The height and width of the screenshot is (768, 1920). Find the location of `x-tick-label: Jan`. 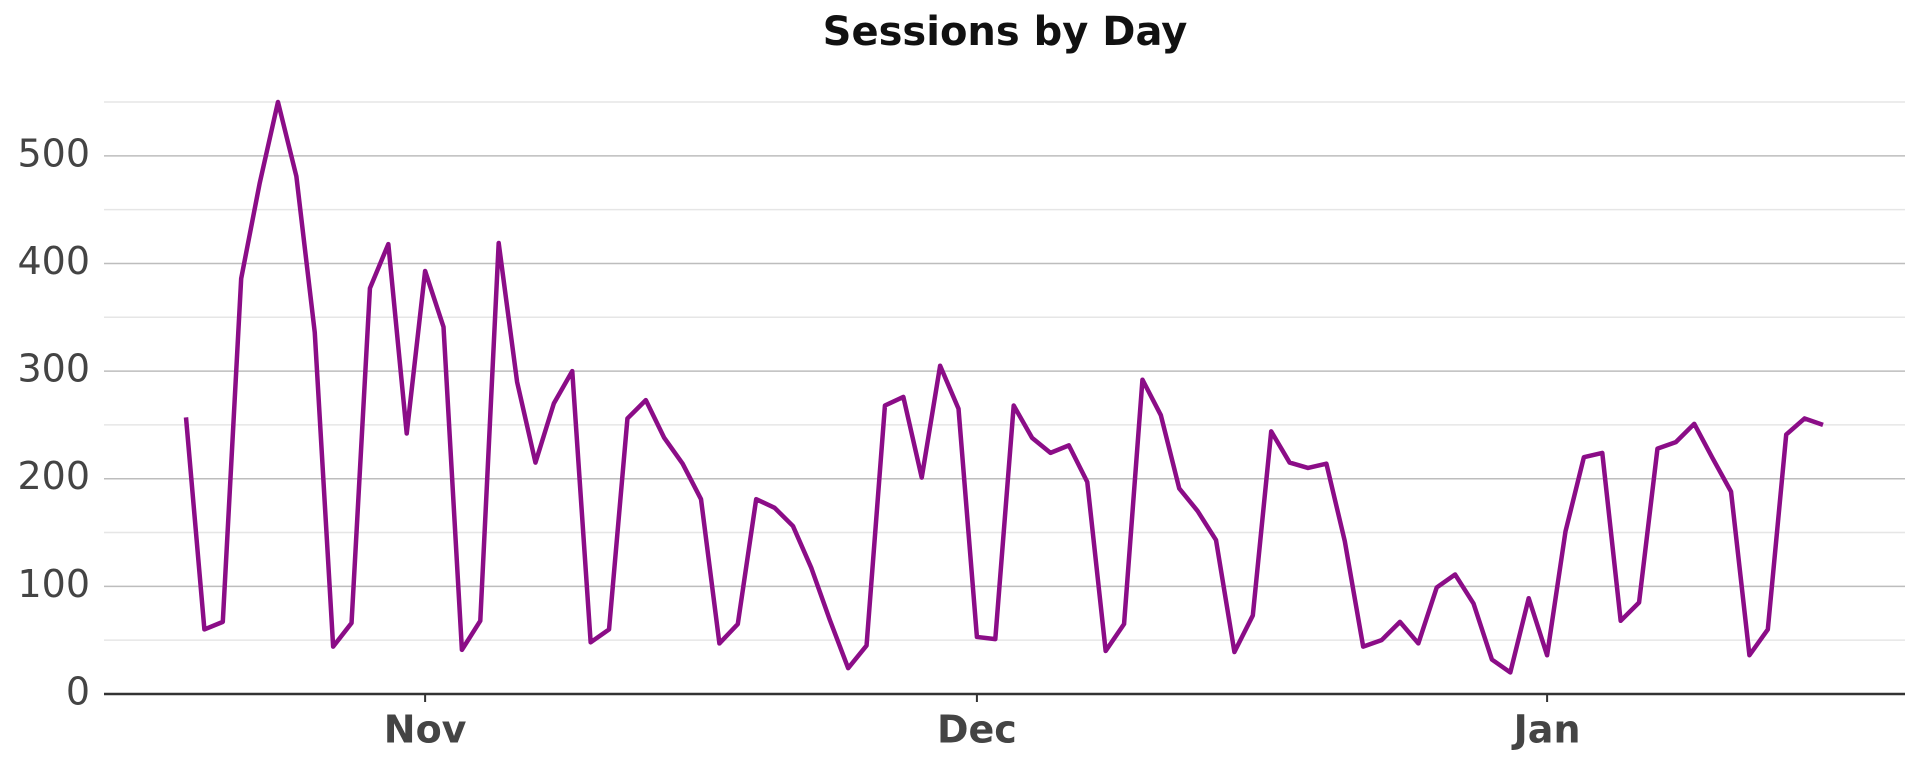

x-tick-label: Jan is located at coordinates (1546, 730).